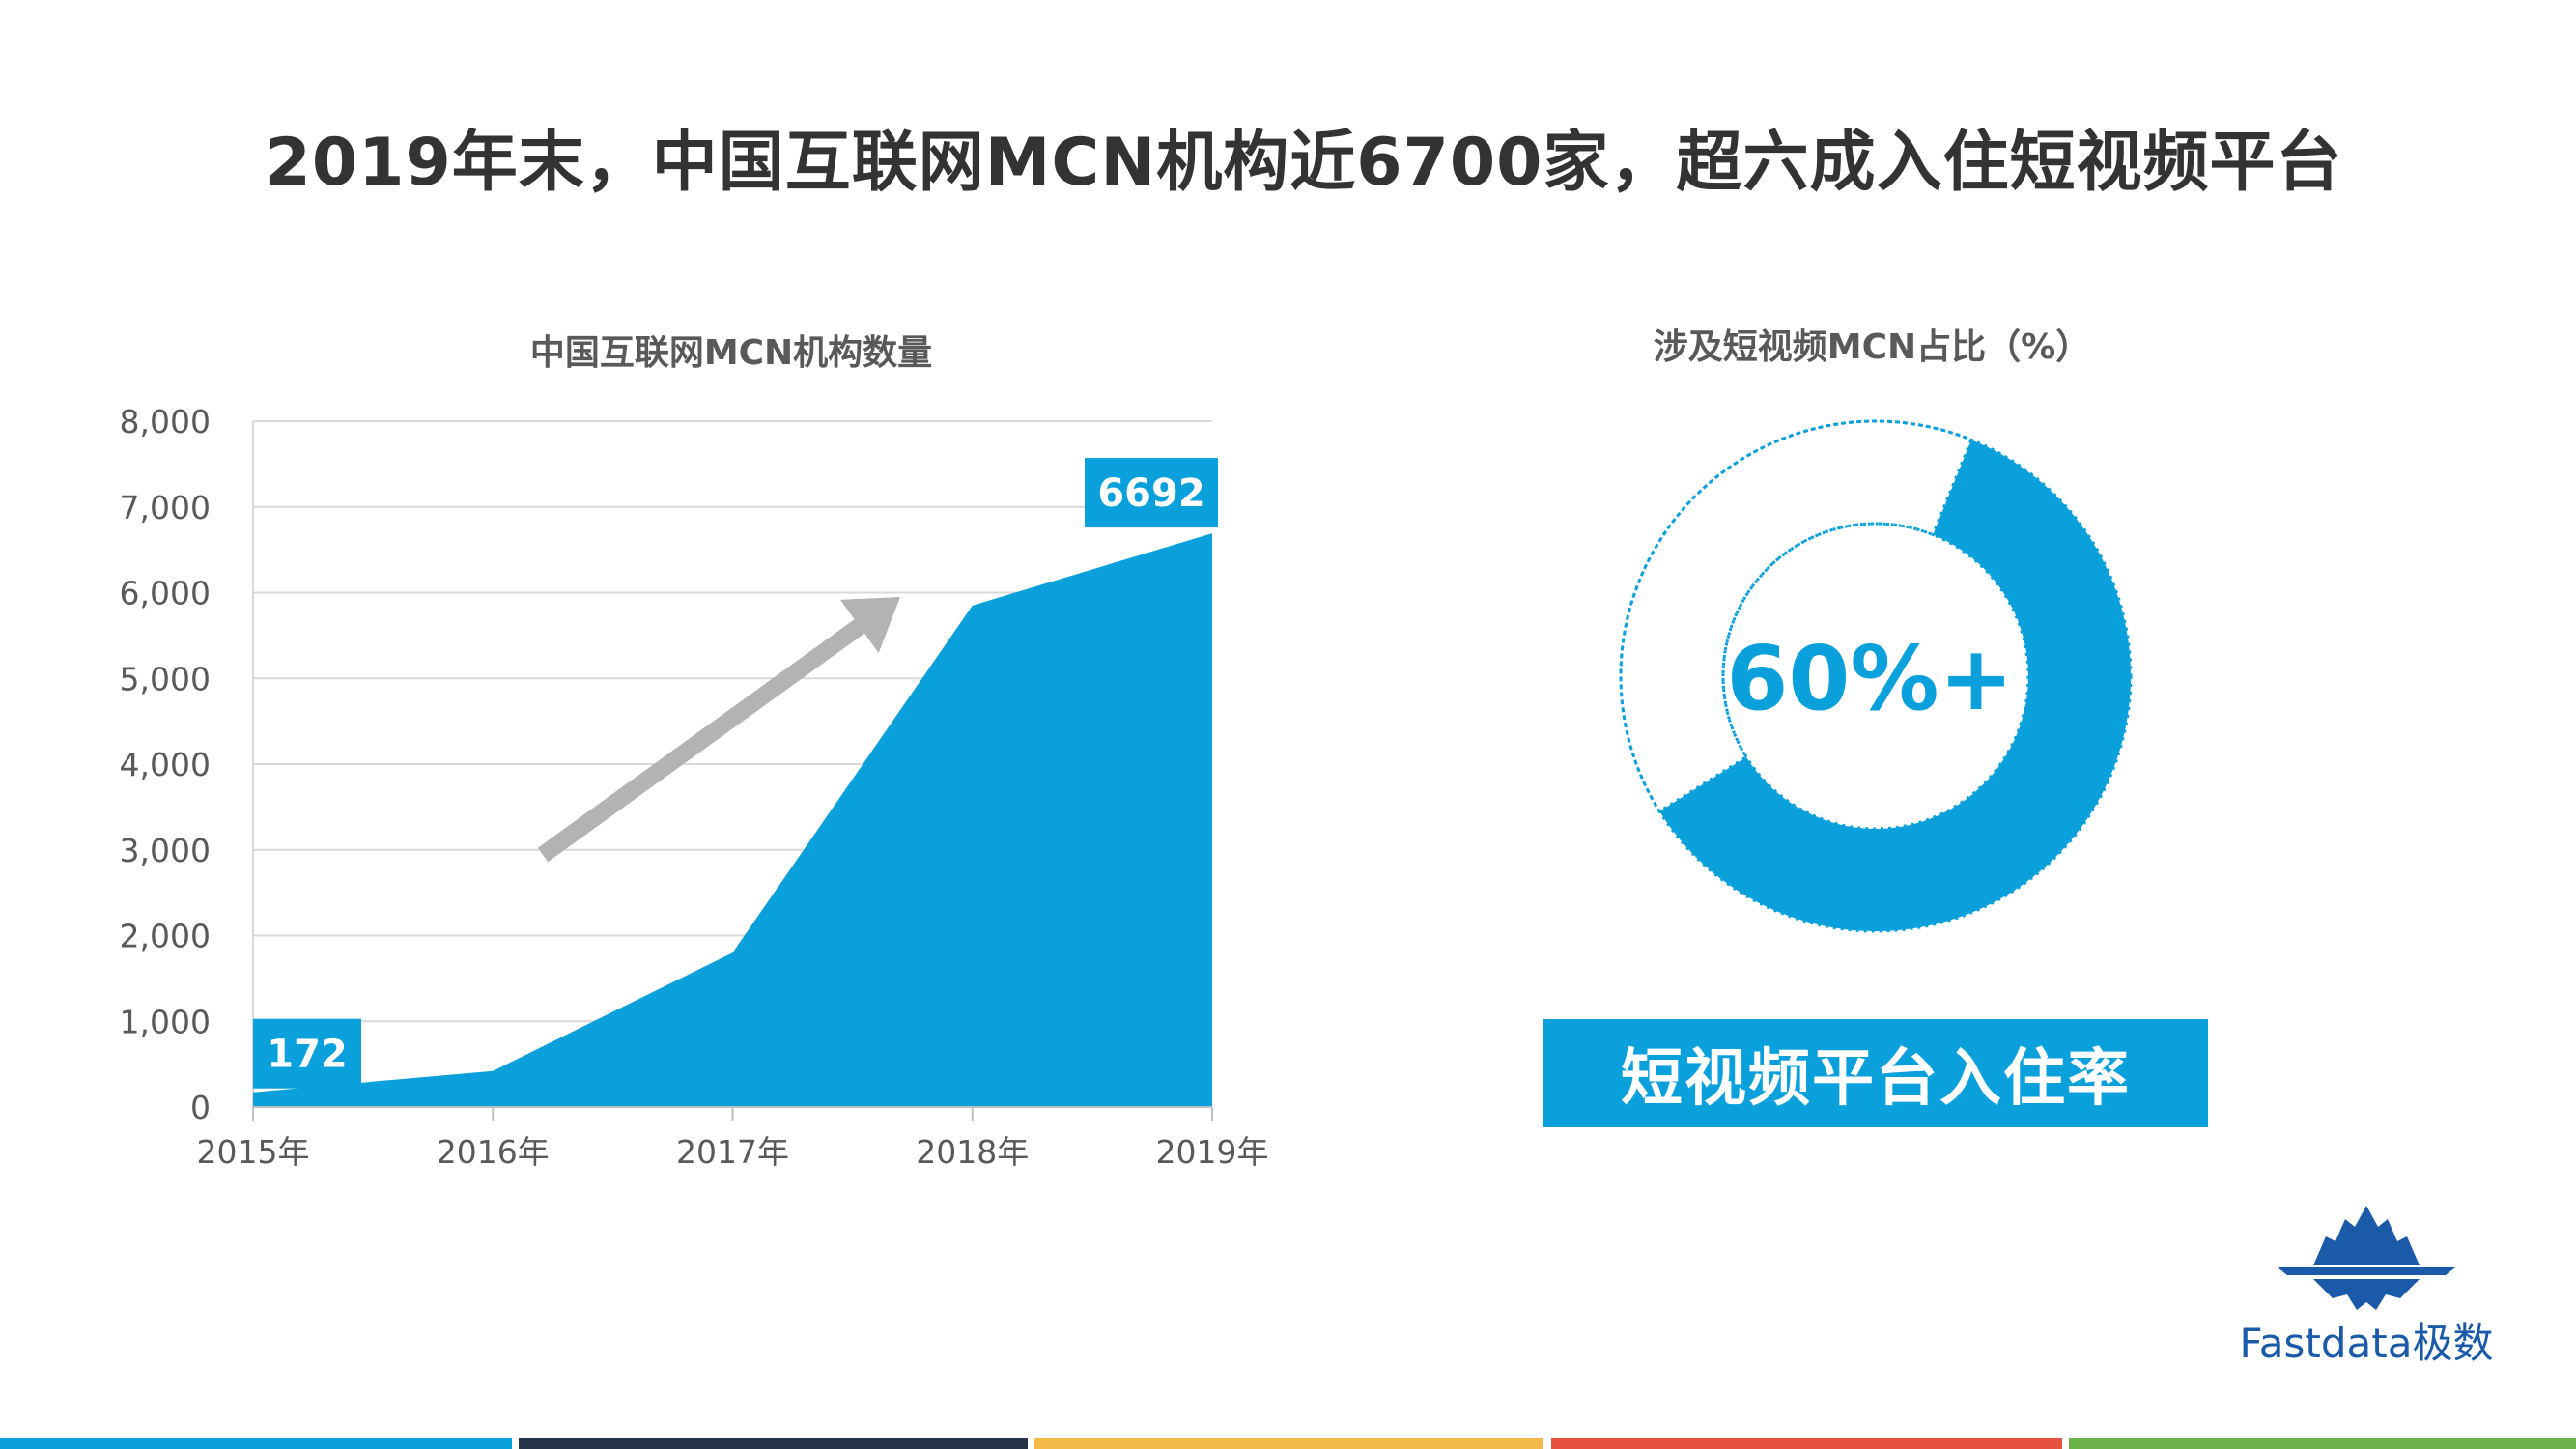 This screenshot has height=1449, width=2576. Describe the element at coordinates (165, 593) in the screenshot. I see `y-tick-label: 6,000` at that location.